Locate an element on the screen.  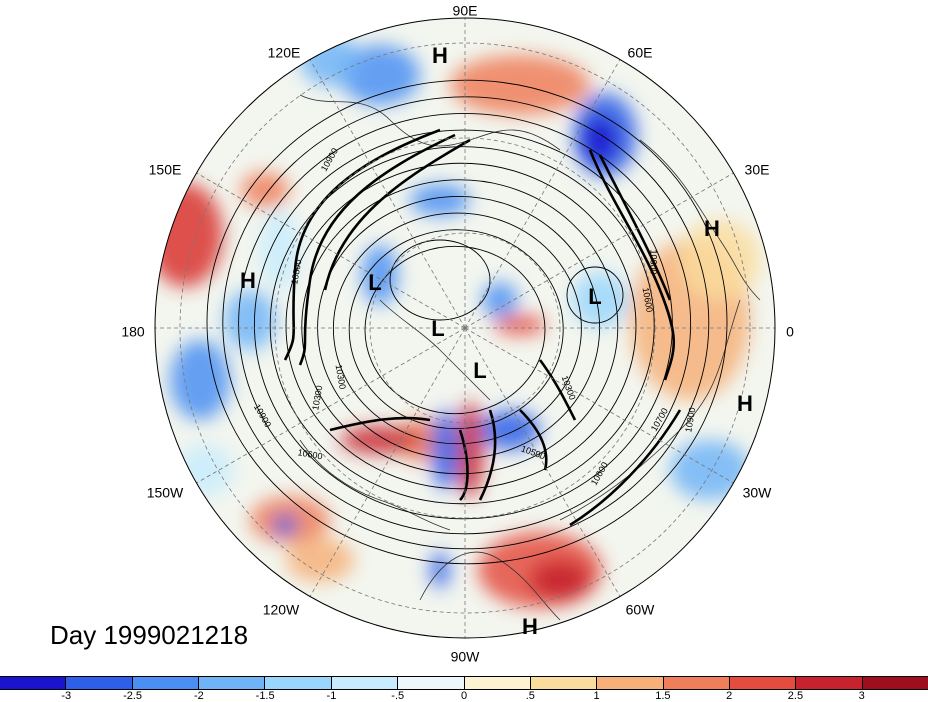
longitude-label: 120E is located at coordinates (284, 53).